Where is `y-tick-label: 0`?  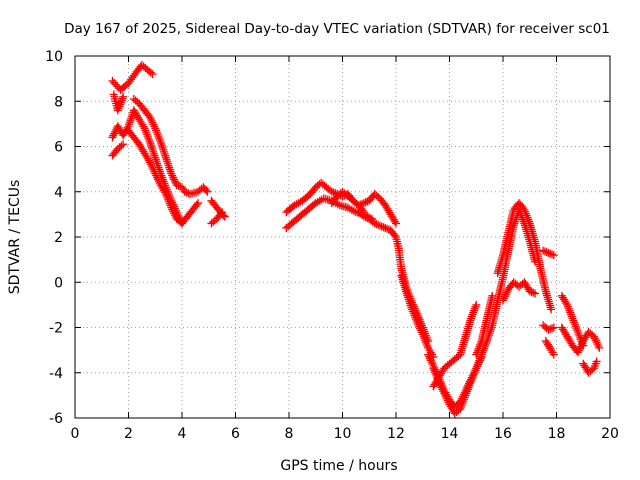
y-tick-label: 0 is located at coordinates (58, 283).